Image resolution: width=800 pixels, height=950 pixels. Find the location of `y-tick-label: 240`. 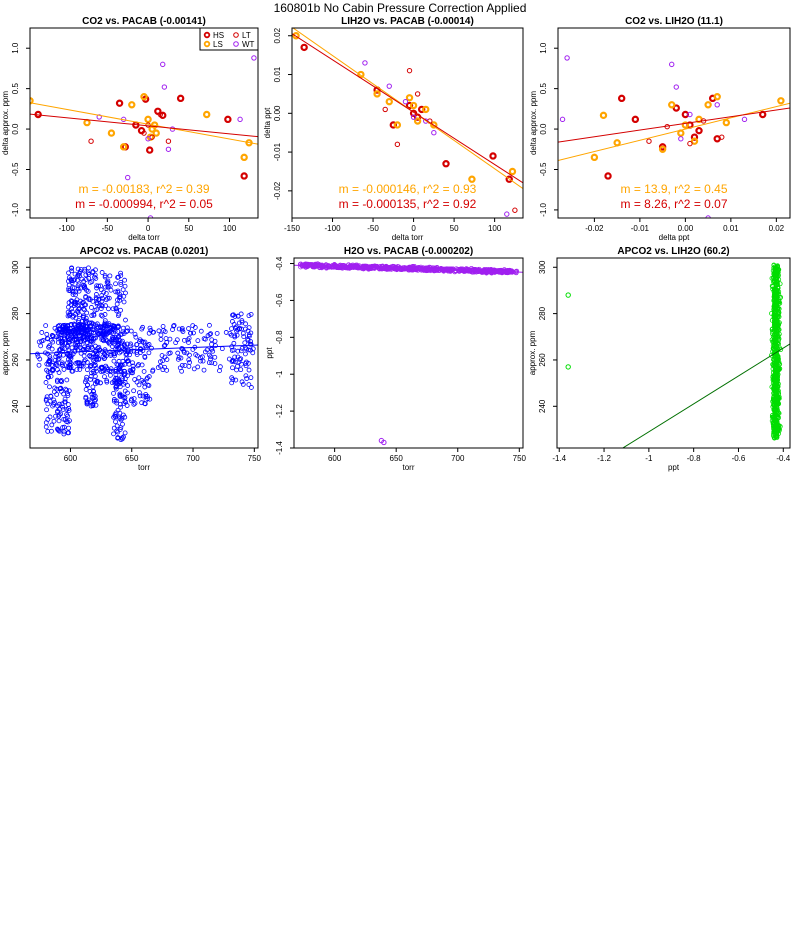

y-tick-label: 240 is located at coordinates (542, 406).